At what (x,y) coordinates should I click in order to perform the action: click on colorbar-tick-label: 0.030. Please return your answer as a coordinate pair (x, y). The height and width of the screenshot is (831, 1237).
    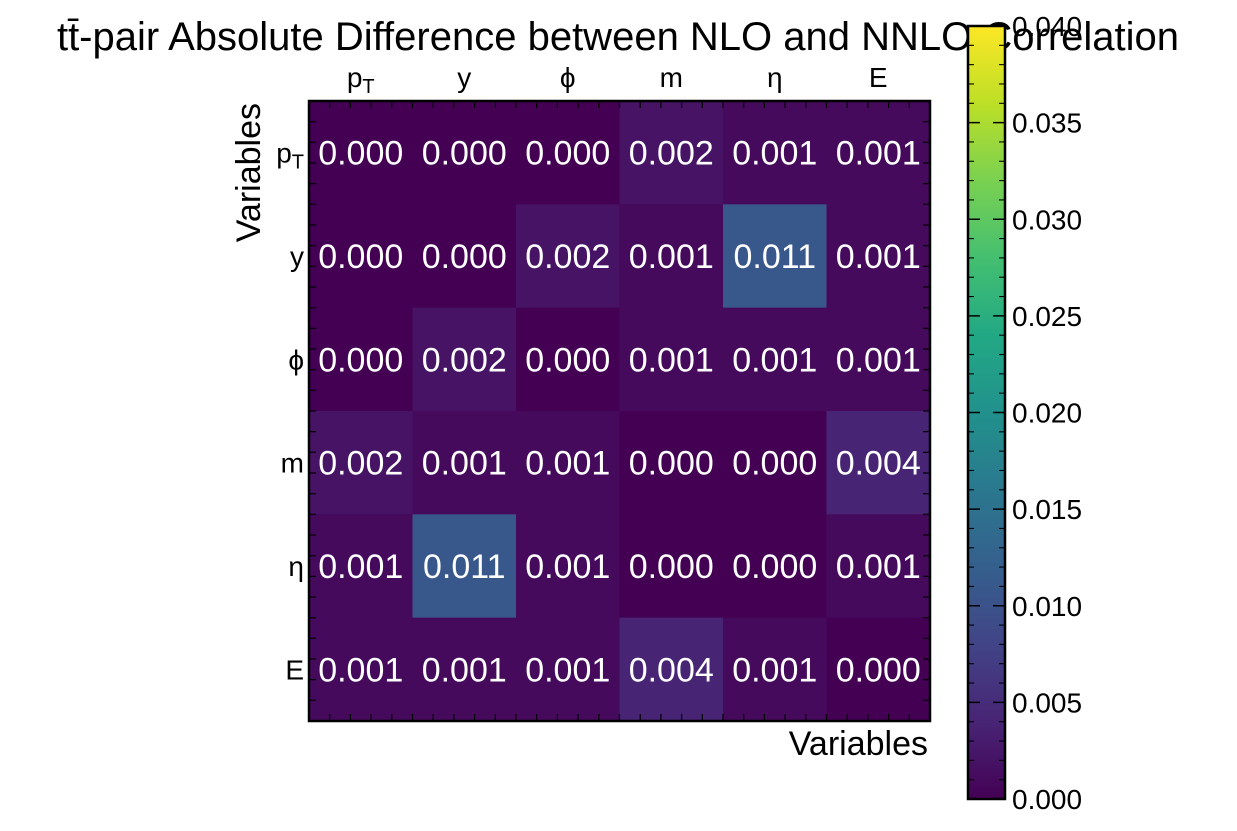
    Looking at the image, I should click on (1047, 219).